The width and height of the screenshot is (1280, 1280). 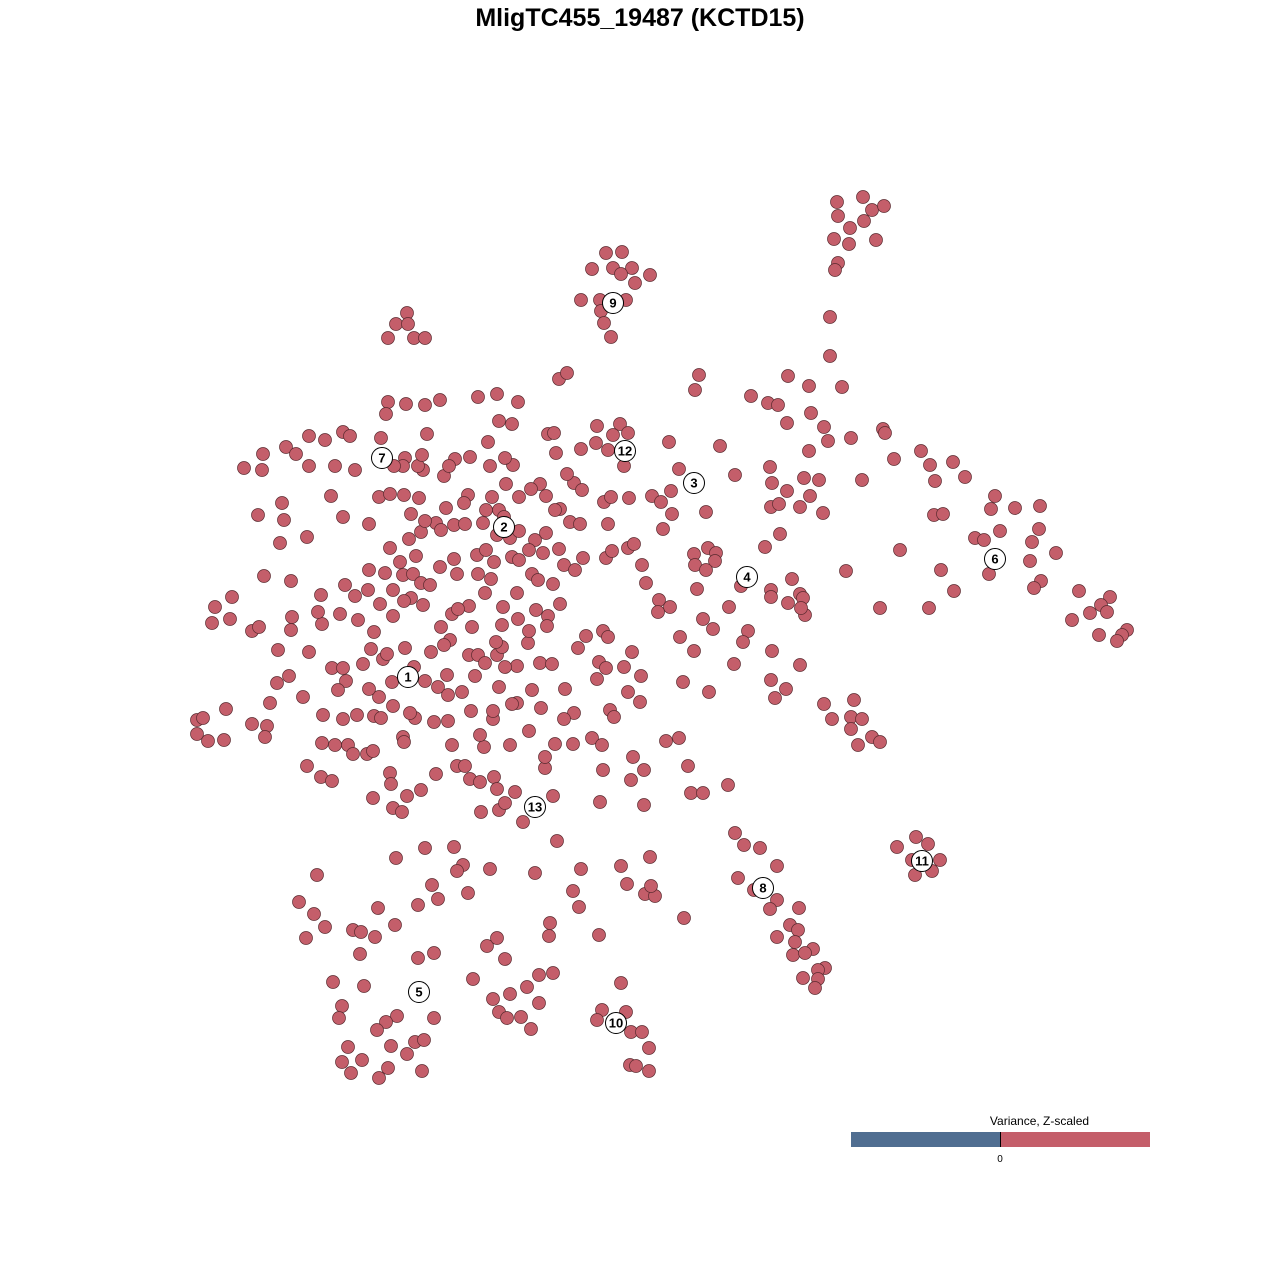 I want to click on cluster-label-3: 3, so click(x=694, y=483).